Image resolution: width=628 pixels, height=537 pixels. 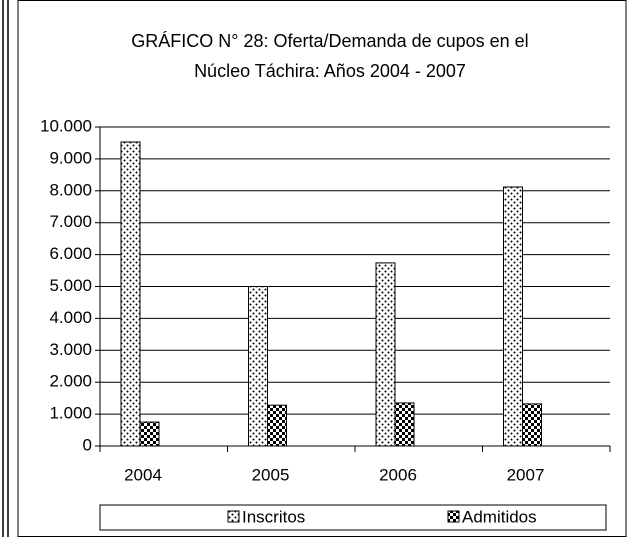 I want to click on y-tick-label: 1.000, so click(x=70, y=413).